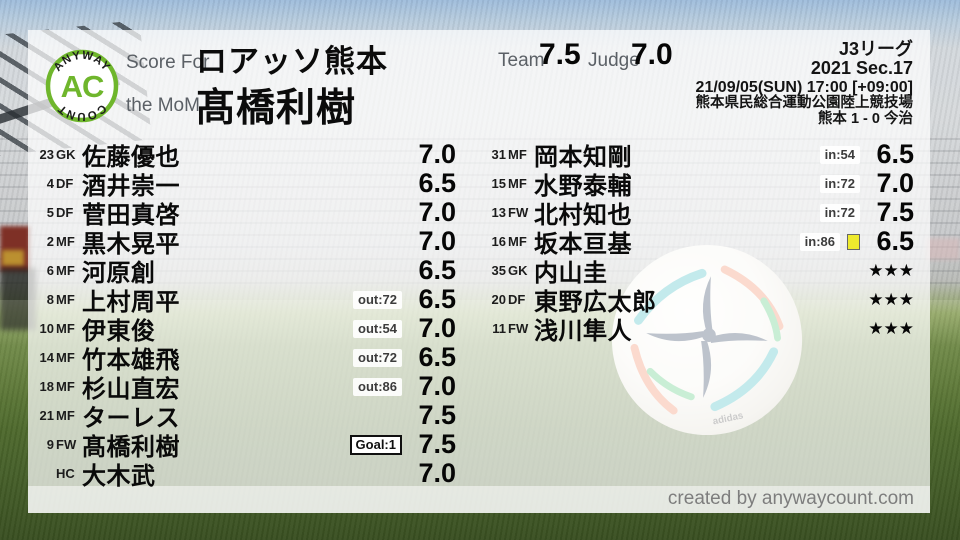 The width and height of the screenshot is (960, 540). I want to click on player-name: 内山圭, so click(571, 273).